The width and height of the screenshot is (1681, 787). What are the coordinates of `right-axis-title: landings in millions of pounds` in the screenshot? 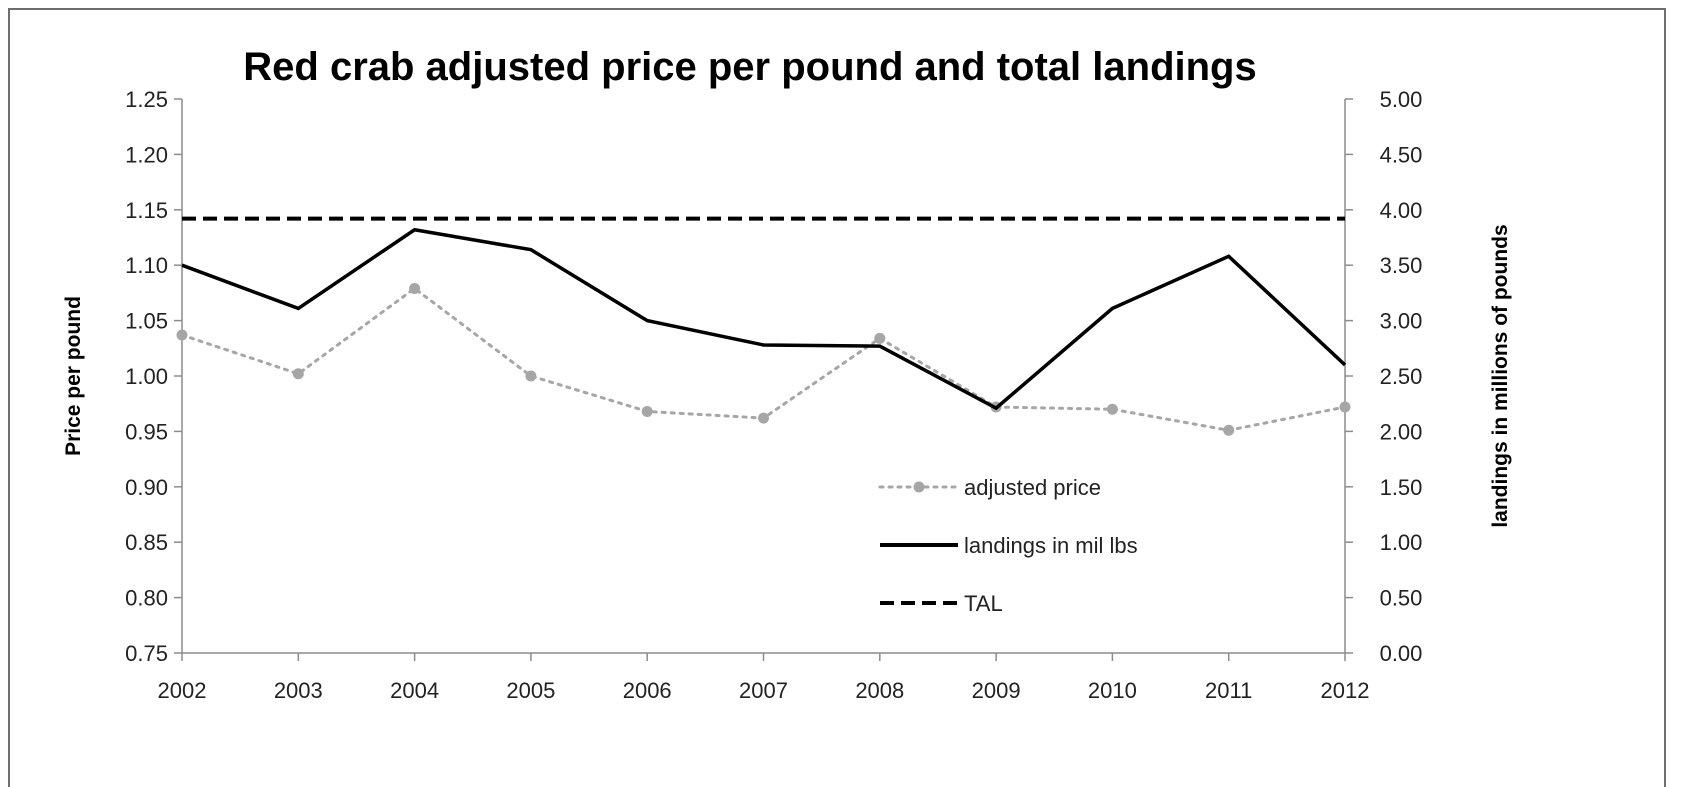 It's located at (1500, 375).